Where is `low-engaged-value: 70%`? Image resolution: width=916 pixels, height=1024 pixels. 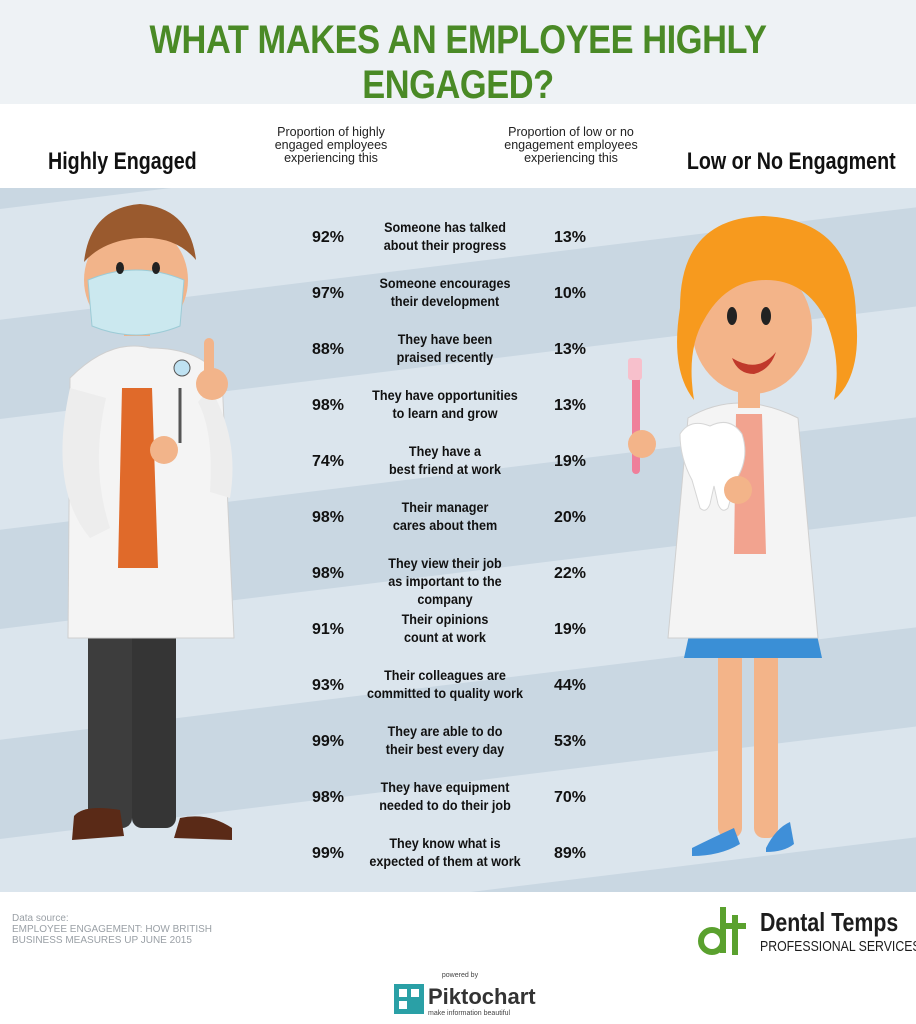
low-engaged-value: 70% is located at coordinates (570, 797).